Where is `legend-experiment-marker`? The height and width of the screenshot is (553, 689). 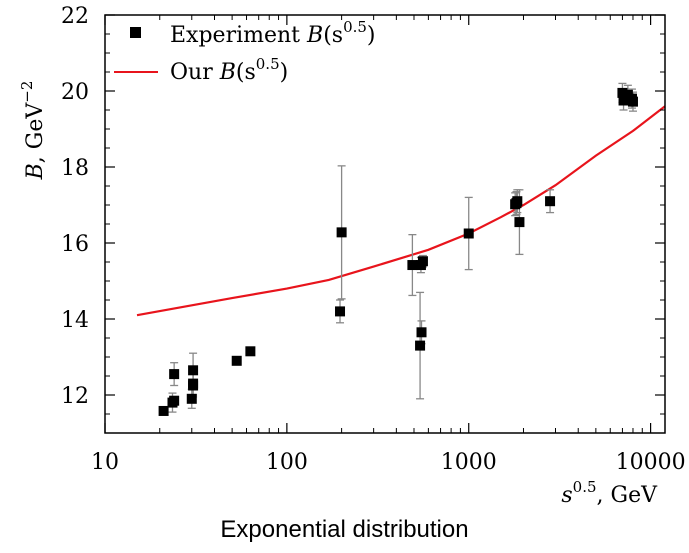
legend-experiment-marker is located at coordinates (135, 32).